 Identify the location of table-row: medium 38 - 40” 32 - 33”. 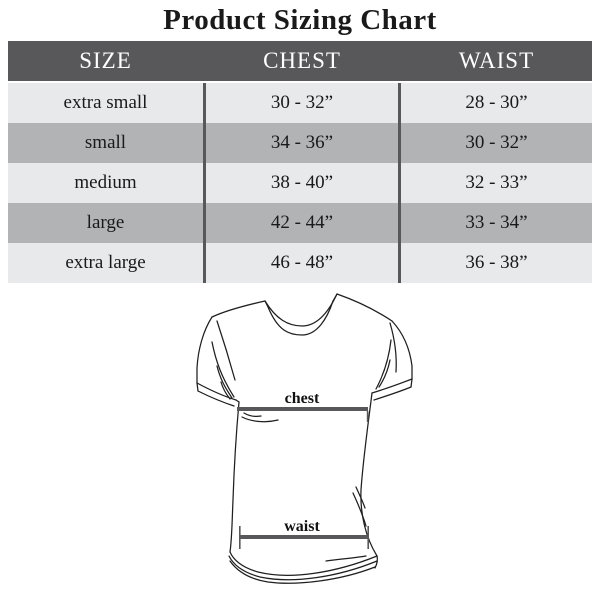
(300, 183).